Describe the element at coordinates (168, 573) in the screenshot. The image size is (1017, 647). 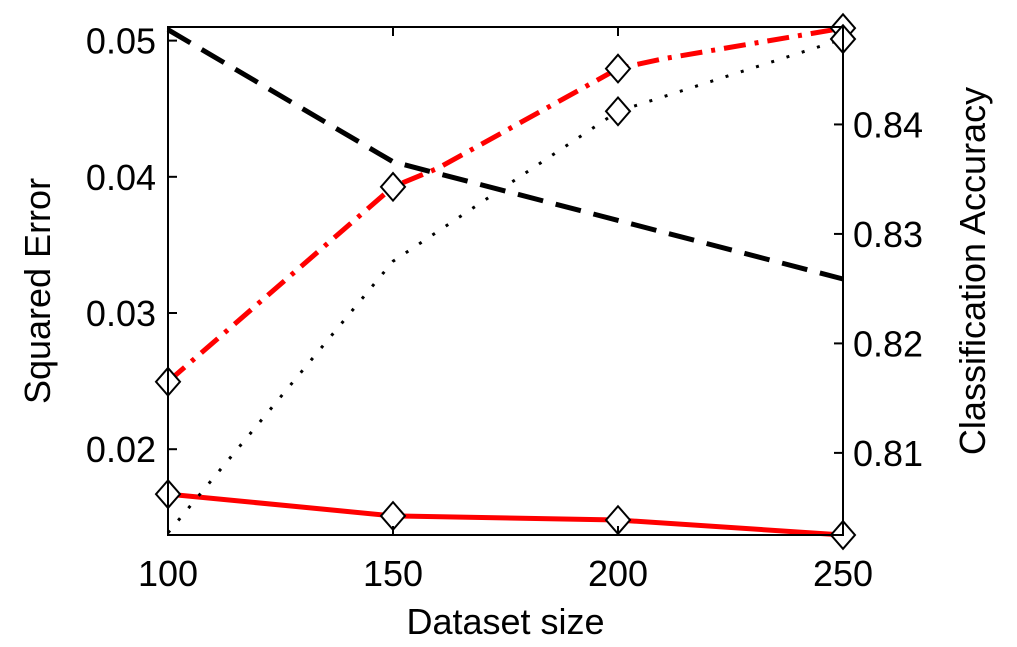
I see `x-tick-label: 100` at that location.